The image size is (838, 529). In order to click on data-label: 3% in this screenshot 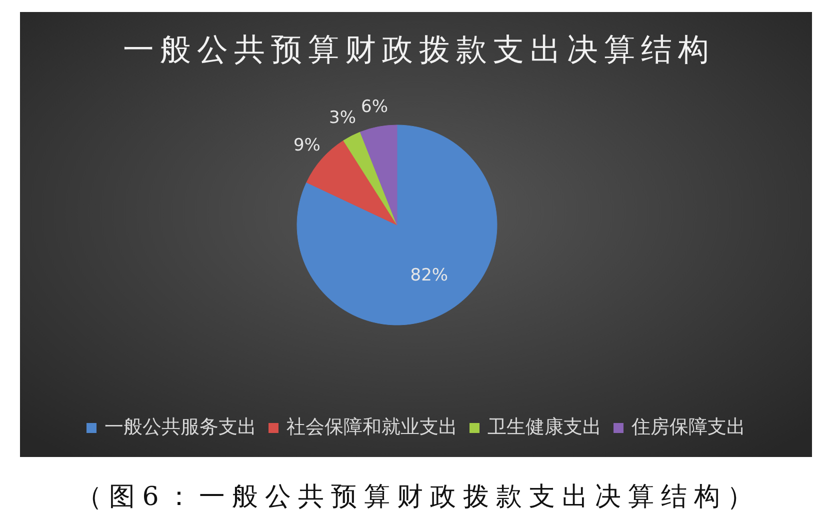, I will do `click(342, 118)`.